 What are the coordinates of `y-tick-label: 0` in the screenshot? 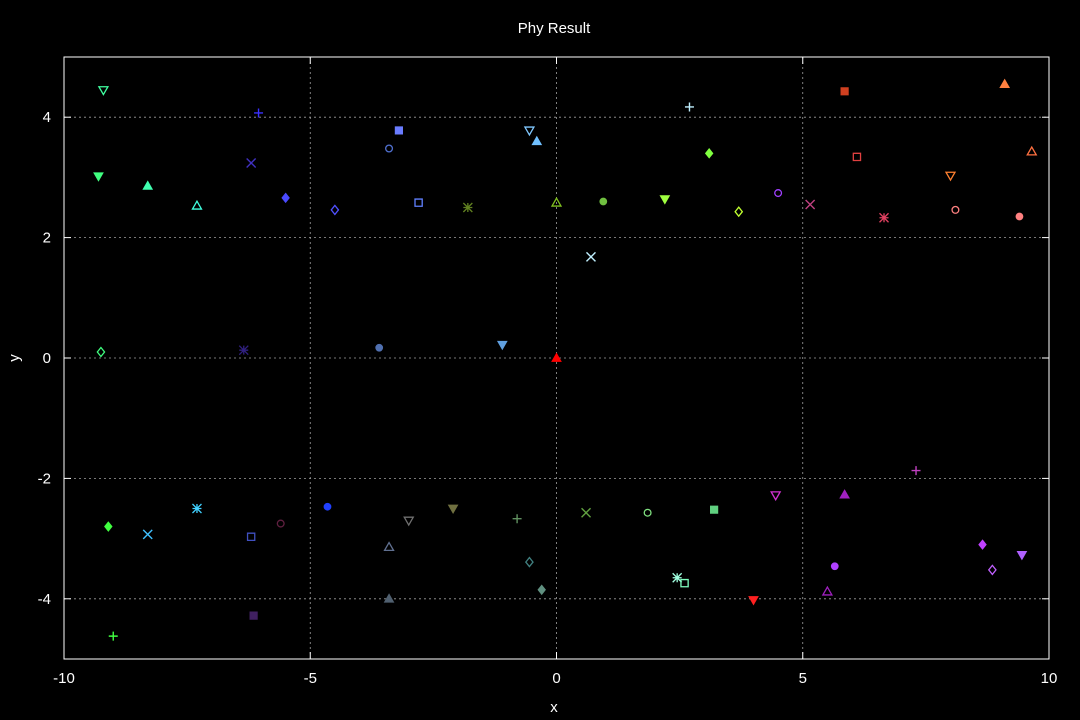 It's located at (47, 358).